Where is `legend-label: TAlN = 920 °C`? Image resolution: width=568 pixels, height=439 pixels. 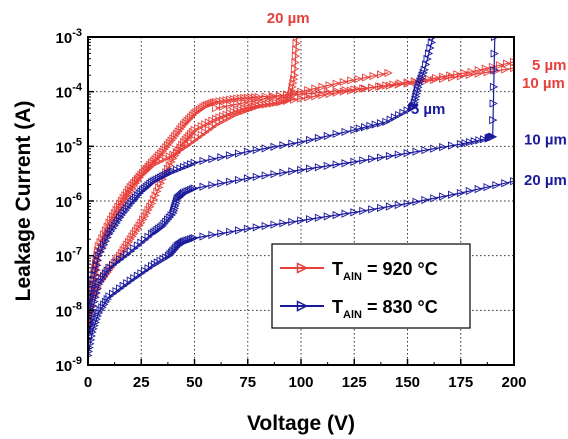
legend-label: TAlN = 920 °C is located at coordinates (385, 271).